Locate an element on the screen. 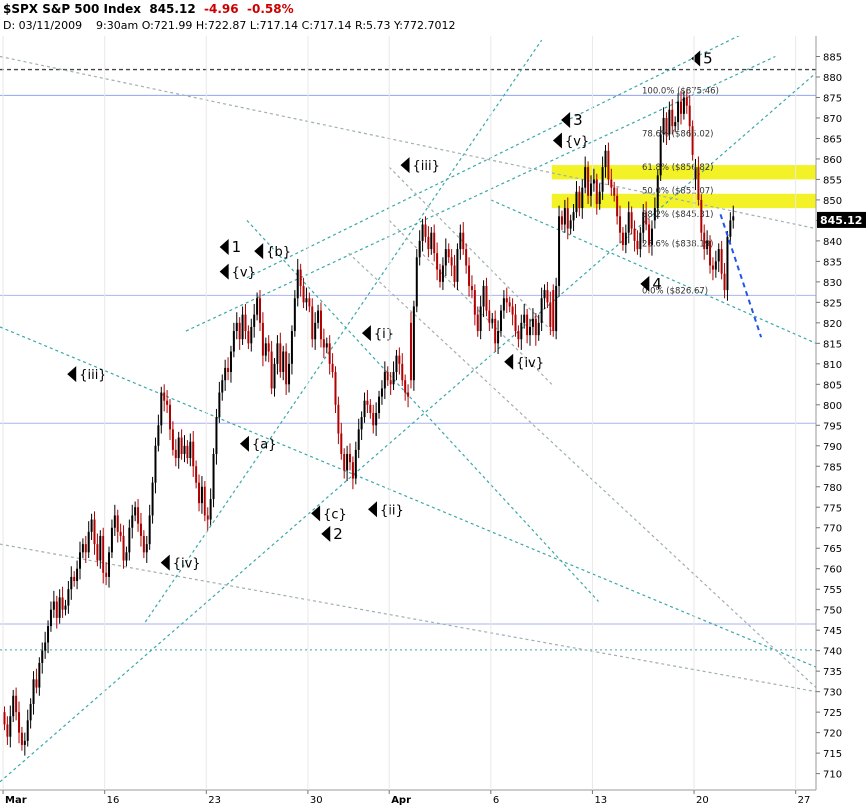 This screenshot has width=866, height=812. y-tick-label: 795 is located at coordinates (832, 426).